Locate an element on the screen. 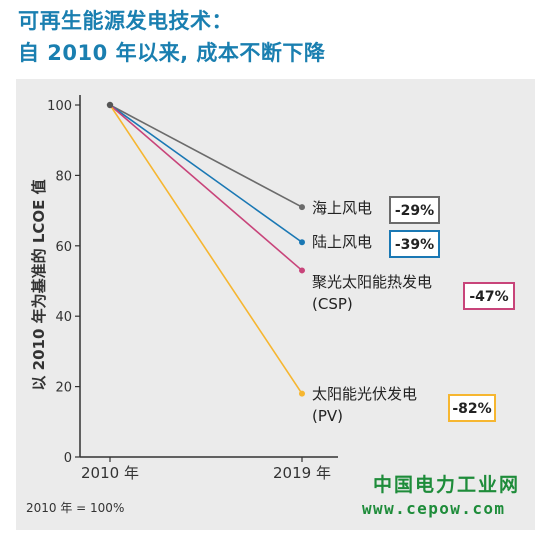 The height and width of the screenshot is (537, 550). series-label: 聚光太阳能热发电 is located at coordinates (372, 282).